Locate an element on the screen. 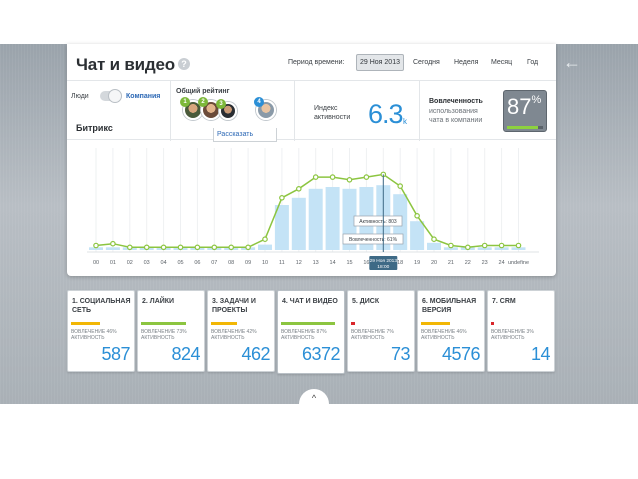 Image resolution: width=638 pixels, height=479 pixels. card-activity-value: 462 is located at coordinates (255, 354).